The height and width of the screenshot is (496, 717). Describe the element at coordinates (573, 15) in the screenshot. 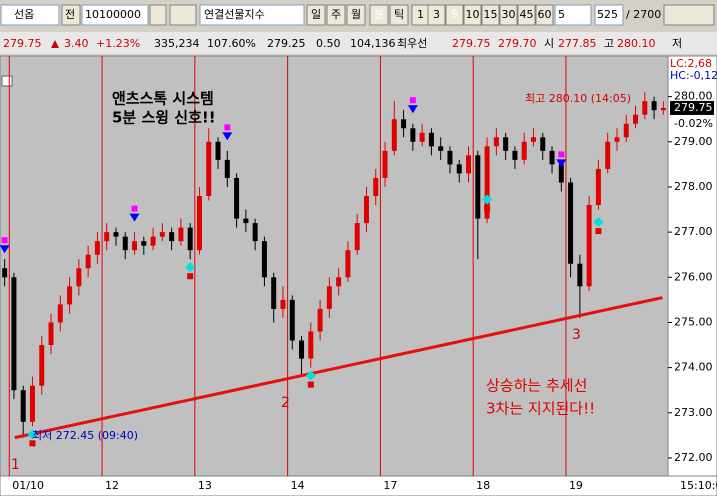

I see `interval-input` at that location.